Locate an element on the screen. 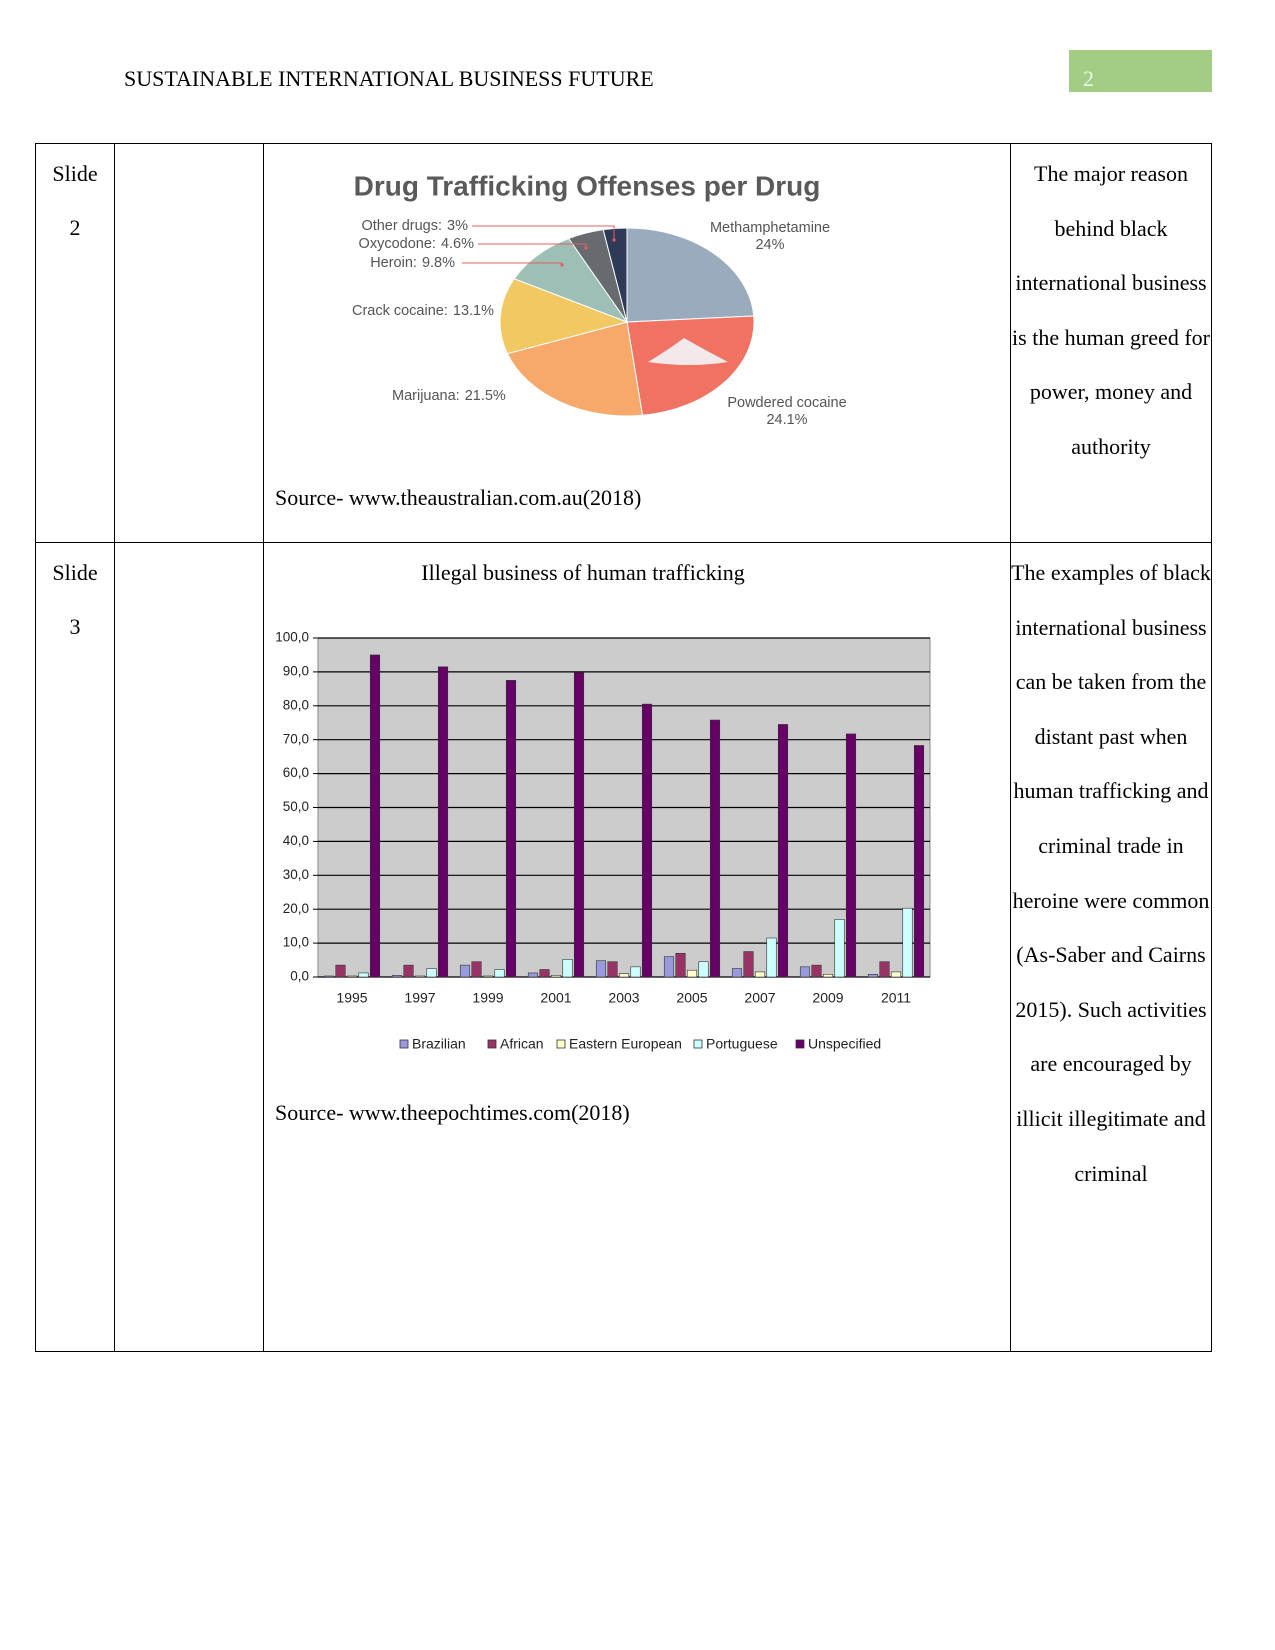 The image size is (1275, 1650). x-tick-label: 1997 is located at coordinates (419, 998).